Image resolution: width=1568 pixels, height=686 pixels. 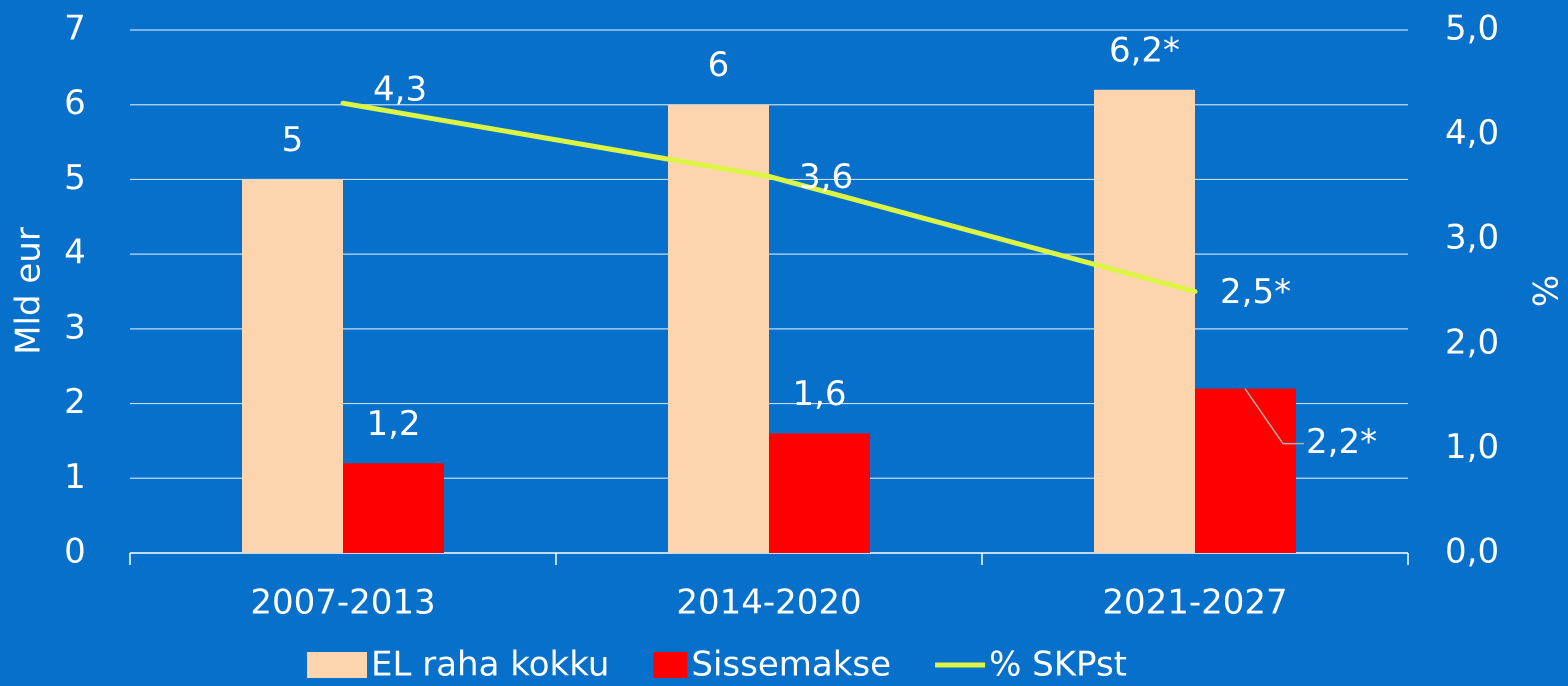 What do you see at coordinates (1341, 442) in the screenshot?
I see `data-label: 2,2*` at bounding box center [1341, 442].